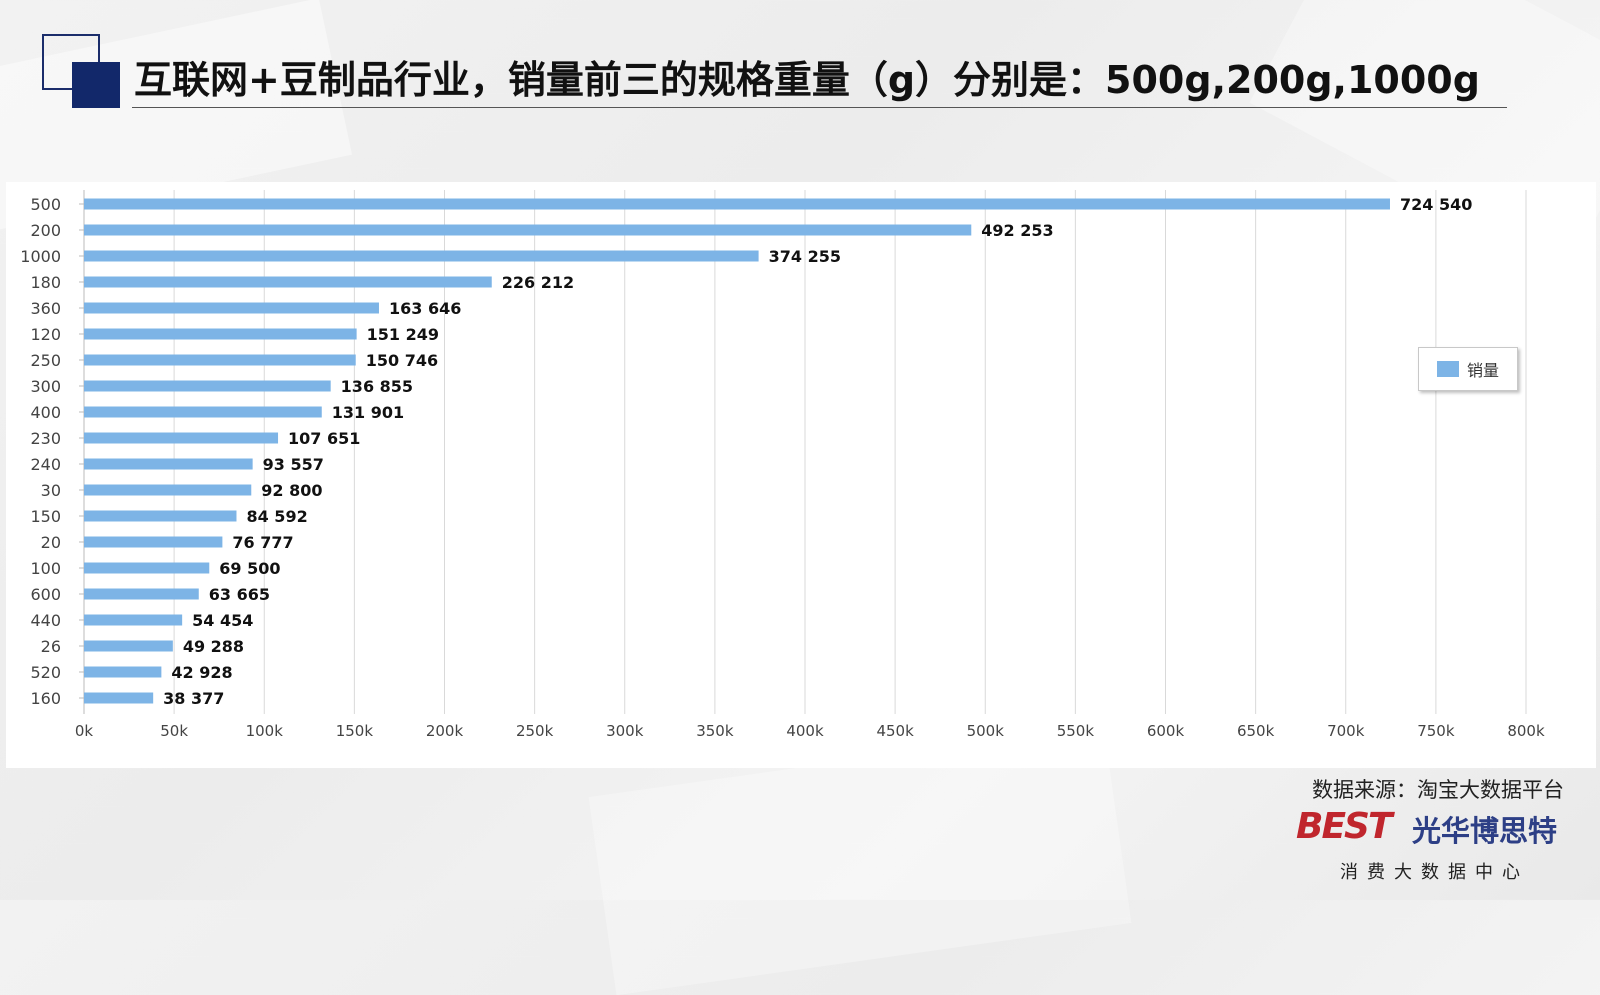 Image resolution: width=1600 pixels, height=995 pixels. Describe the element at coordinates (45, 230) in the screenshot. I see `y-category-label: 200` at that location.